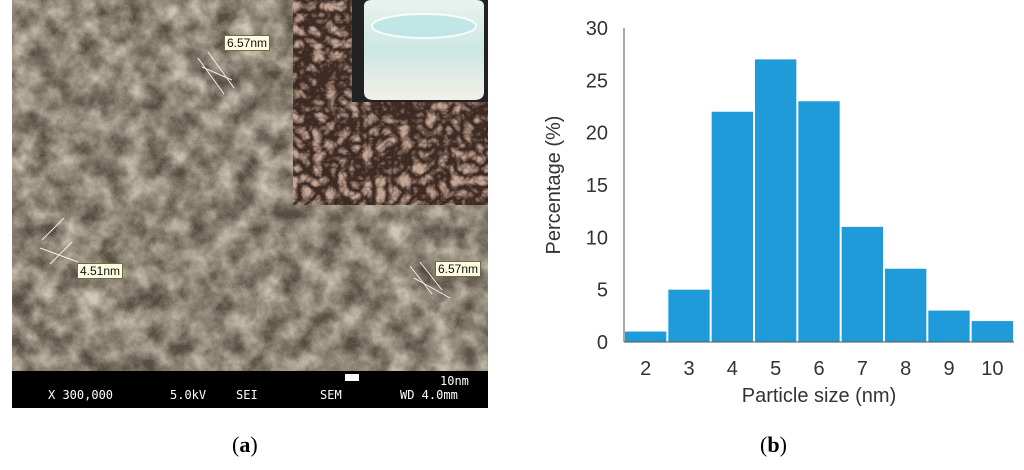 Image resolution: width=1024 pixels, height=470 pixels. Describe the element at coordinates (992, 369) in the screenshot. I see `x-tick-label: 10` at that location.